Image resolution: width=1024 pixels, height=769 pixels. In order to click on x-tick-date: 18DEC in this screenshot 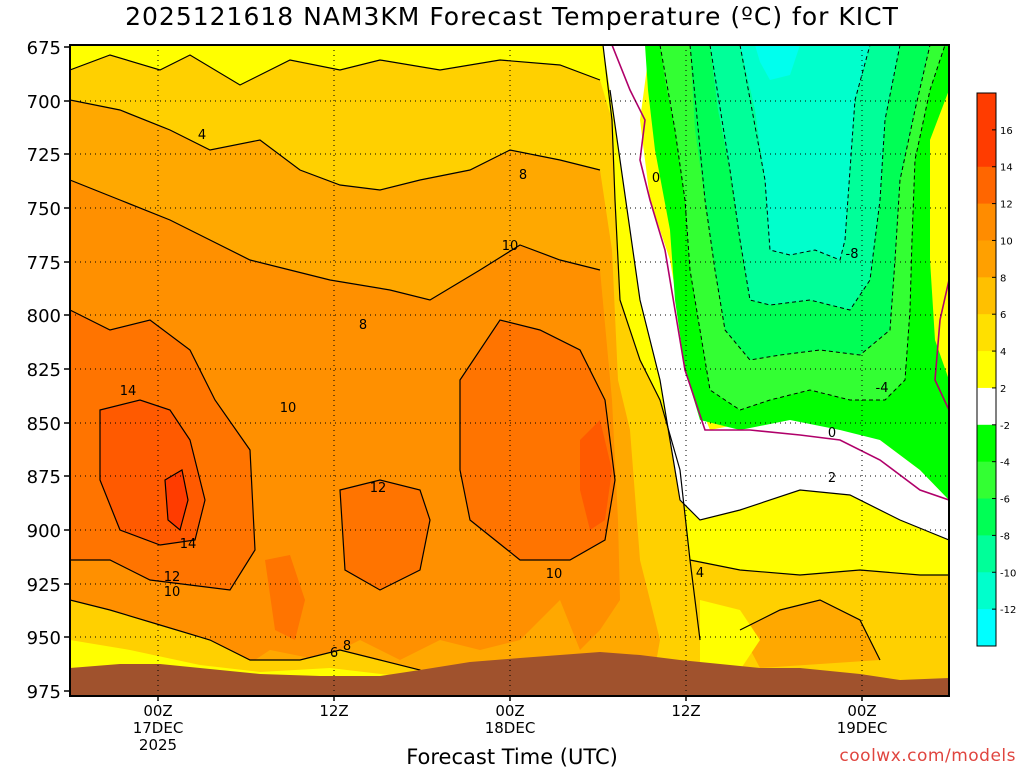, I will do `click(510, 728)`.